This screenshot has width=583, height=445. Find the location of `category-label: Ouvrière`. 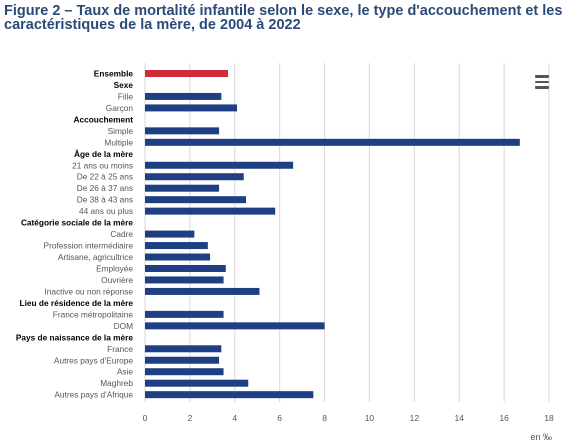

category-label: Ouvrière is located at coordinates (117, 280).